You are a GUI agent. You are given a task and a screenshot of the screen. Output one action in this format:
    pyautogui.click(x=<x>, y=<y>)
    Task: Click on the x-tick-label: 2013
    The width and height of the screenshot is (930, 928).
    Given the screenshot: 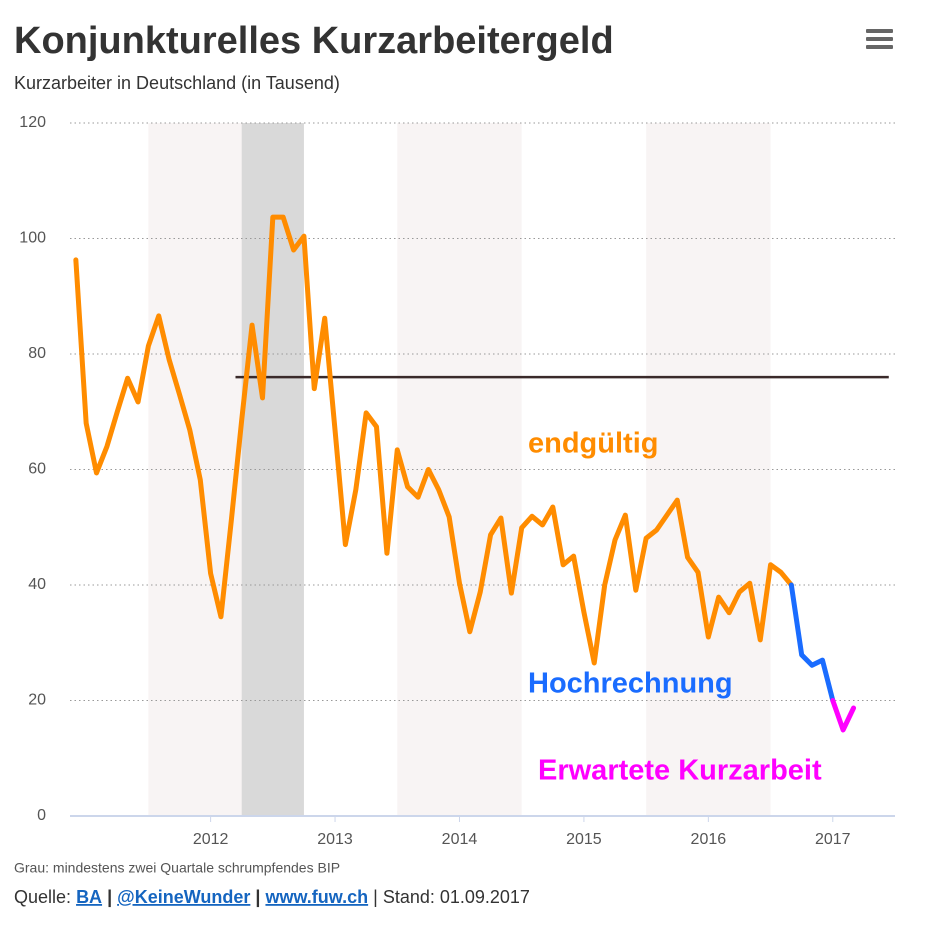 What is the action you would take?
    pyautogui.click(x=335, y=839)
    